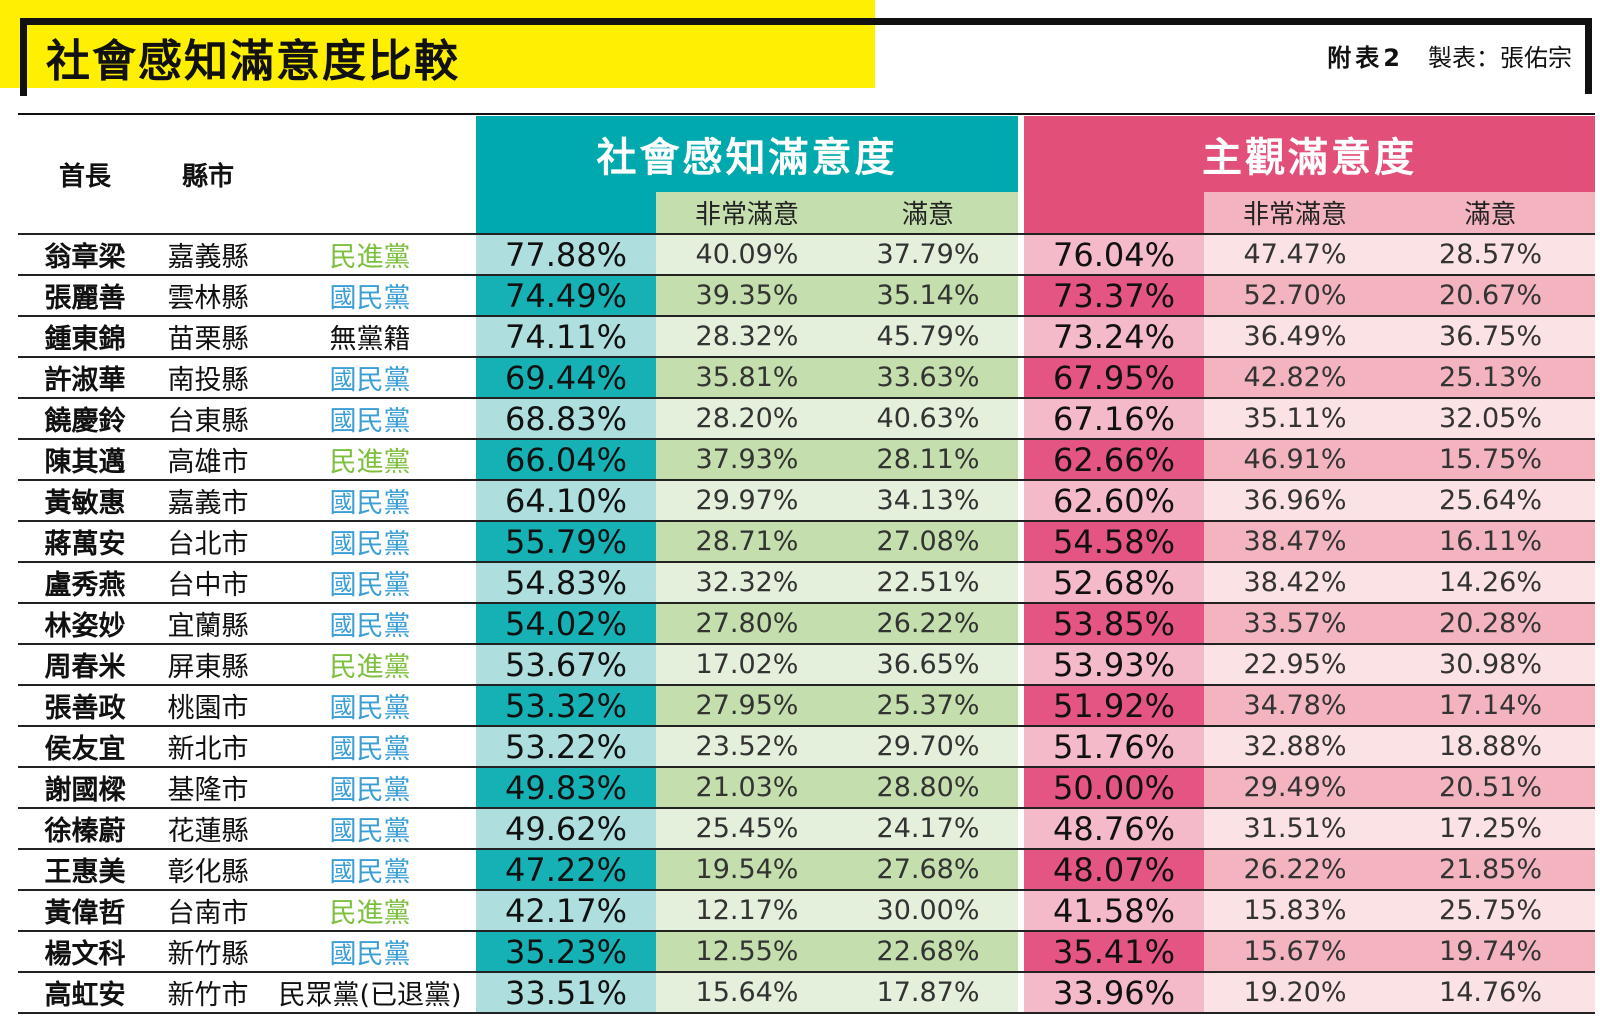 The image size is (1600, 1023). I want to click on social-sat-cell: 45.79%, so click(928, 337).